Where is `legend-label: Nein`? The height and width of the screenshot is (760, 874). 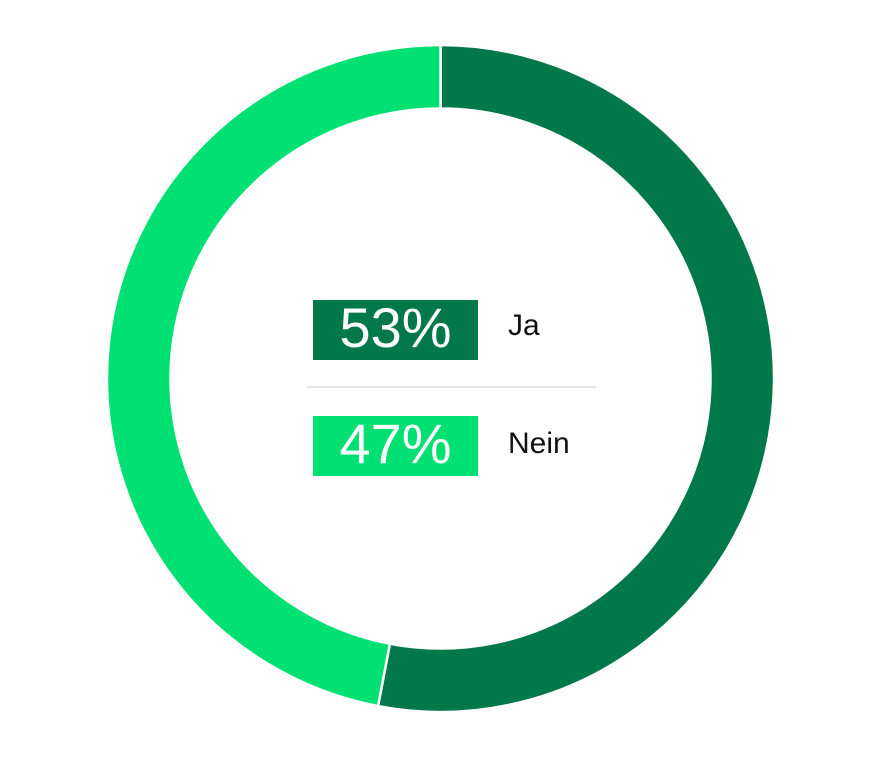 legend-label: Nein is located at coordinates (539, 443).